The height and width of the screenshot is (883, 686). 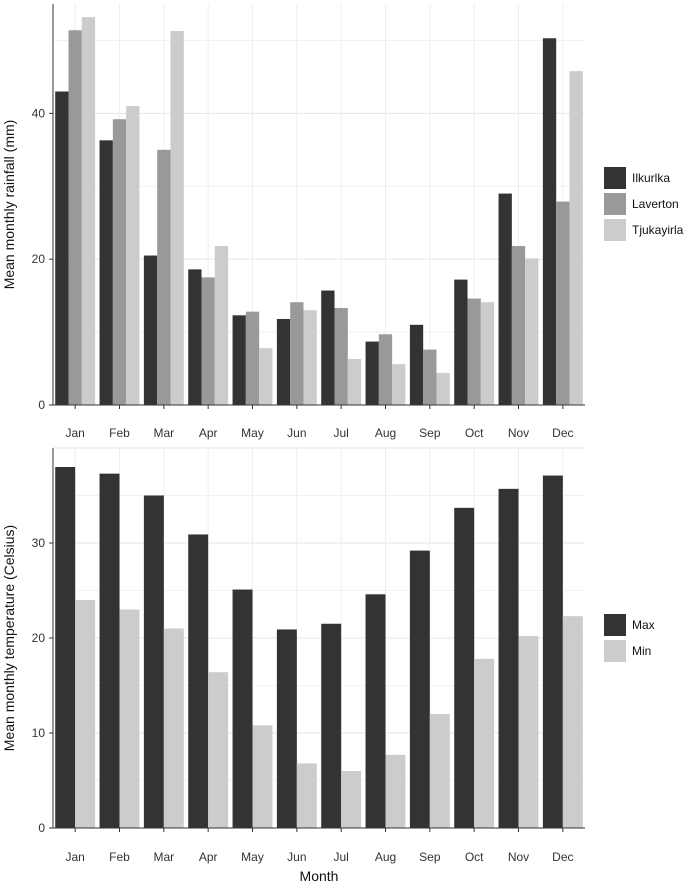 I want to click on bar-ilkurlka-apr, so click(x=195, y=337).